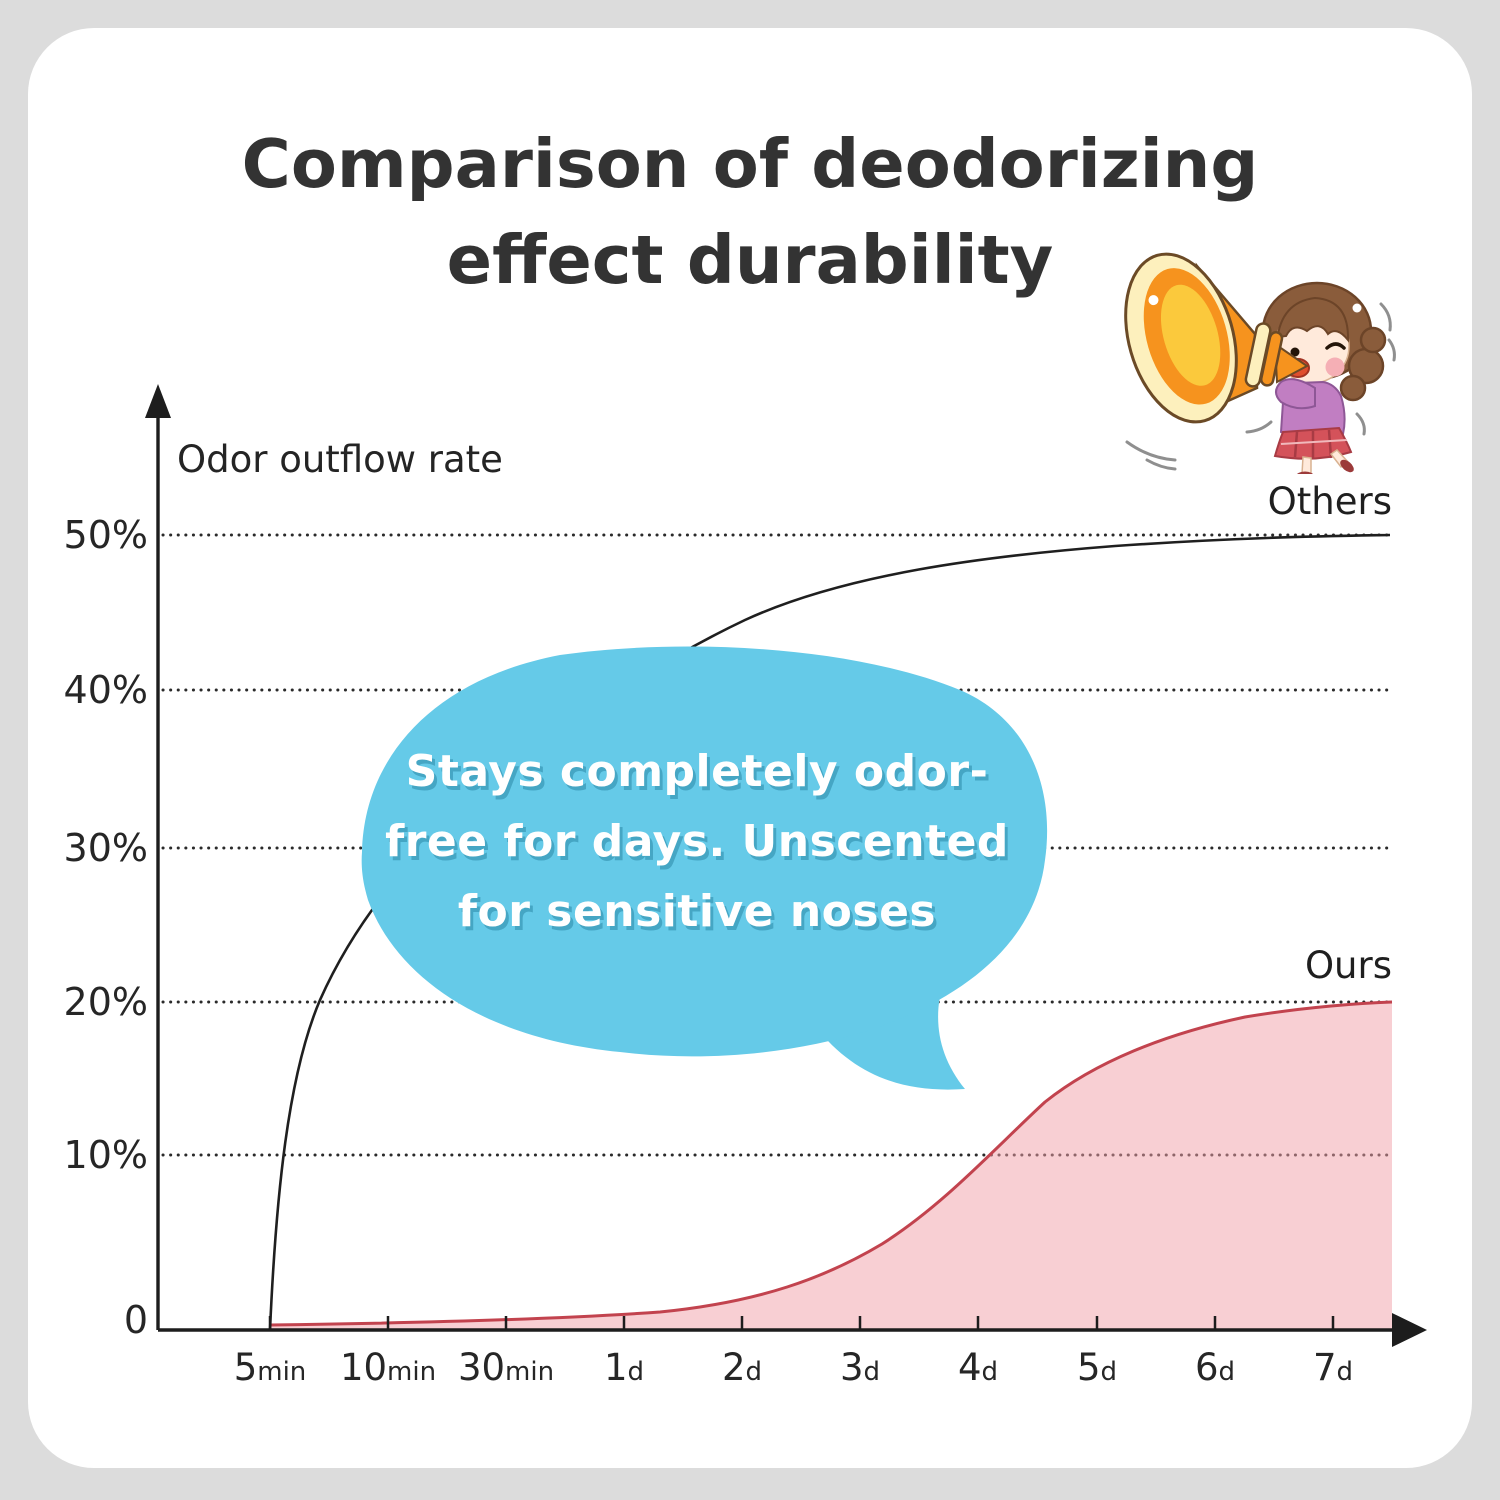 This screenshot has width=1500, height=1500. What do you see at coordinates (801, 1322) in the screenshot?
I see `x-tick-marks` at bounding box center [801, 1322].